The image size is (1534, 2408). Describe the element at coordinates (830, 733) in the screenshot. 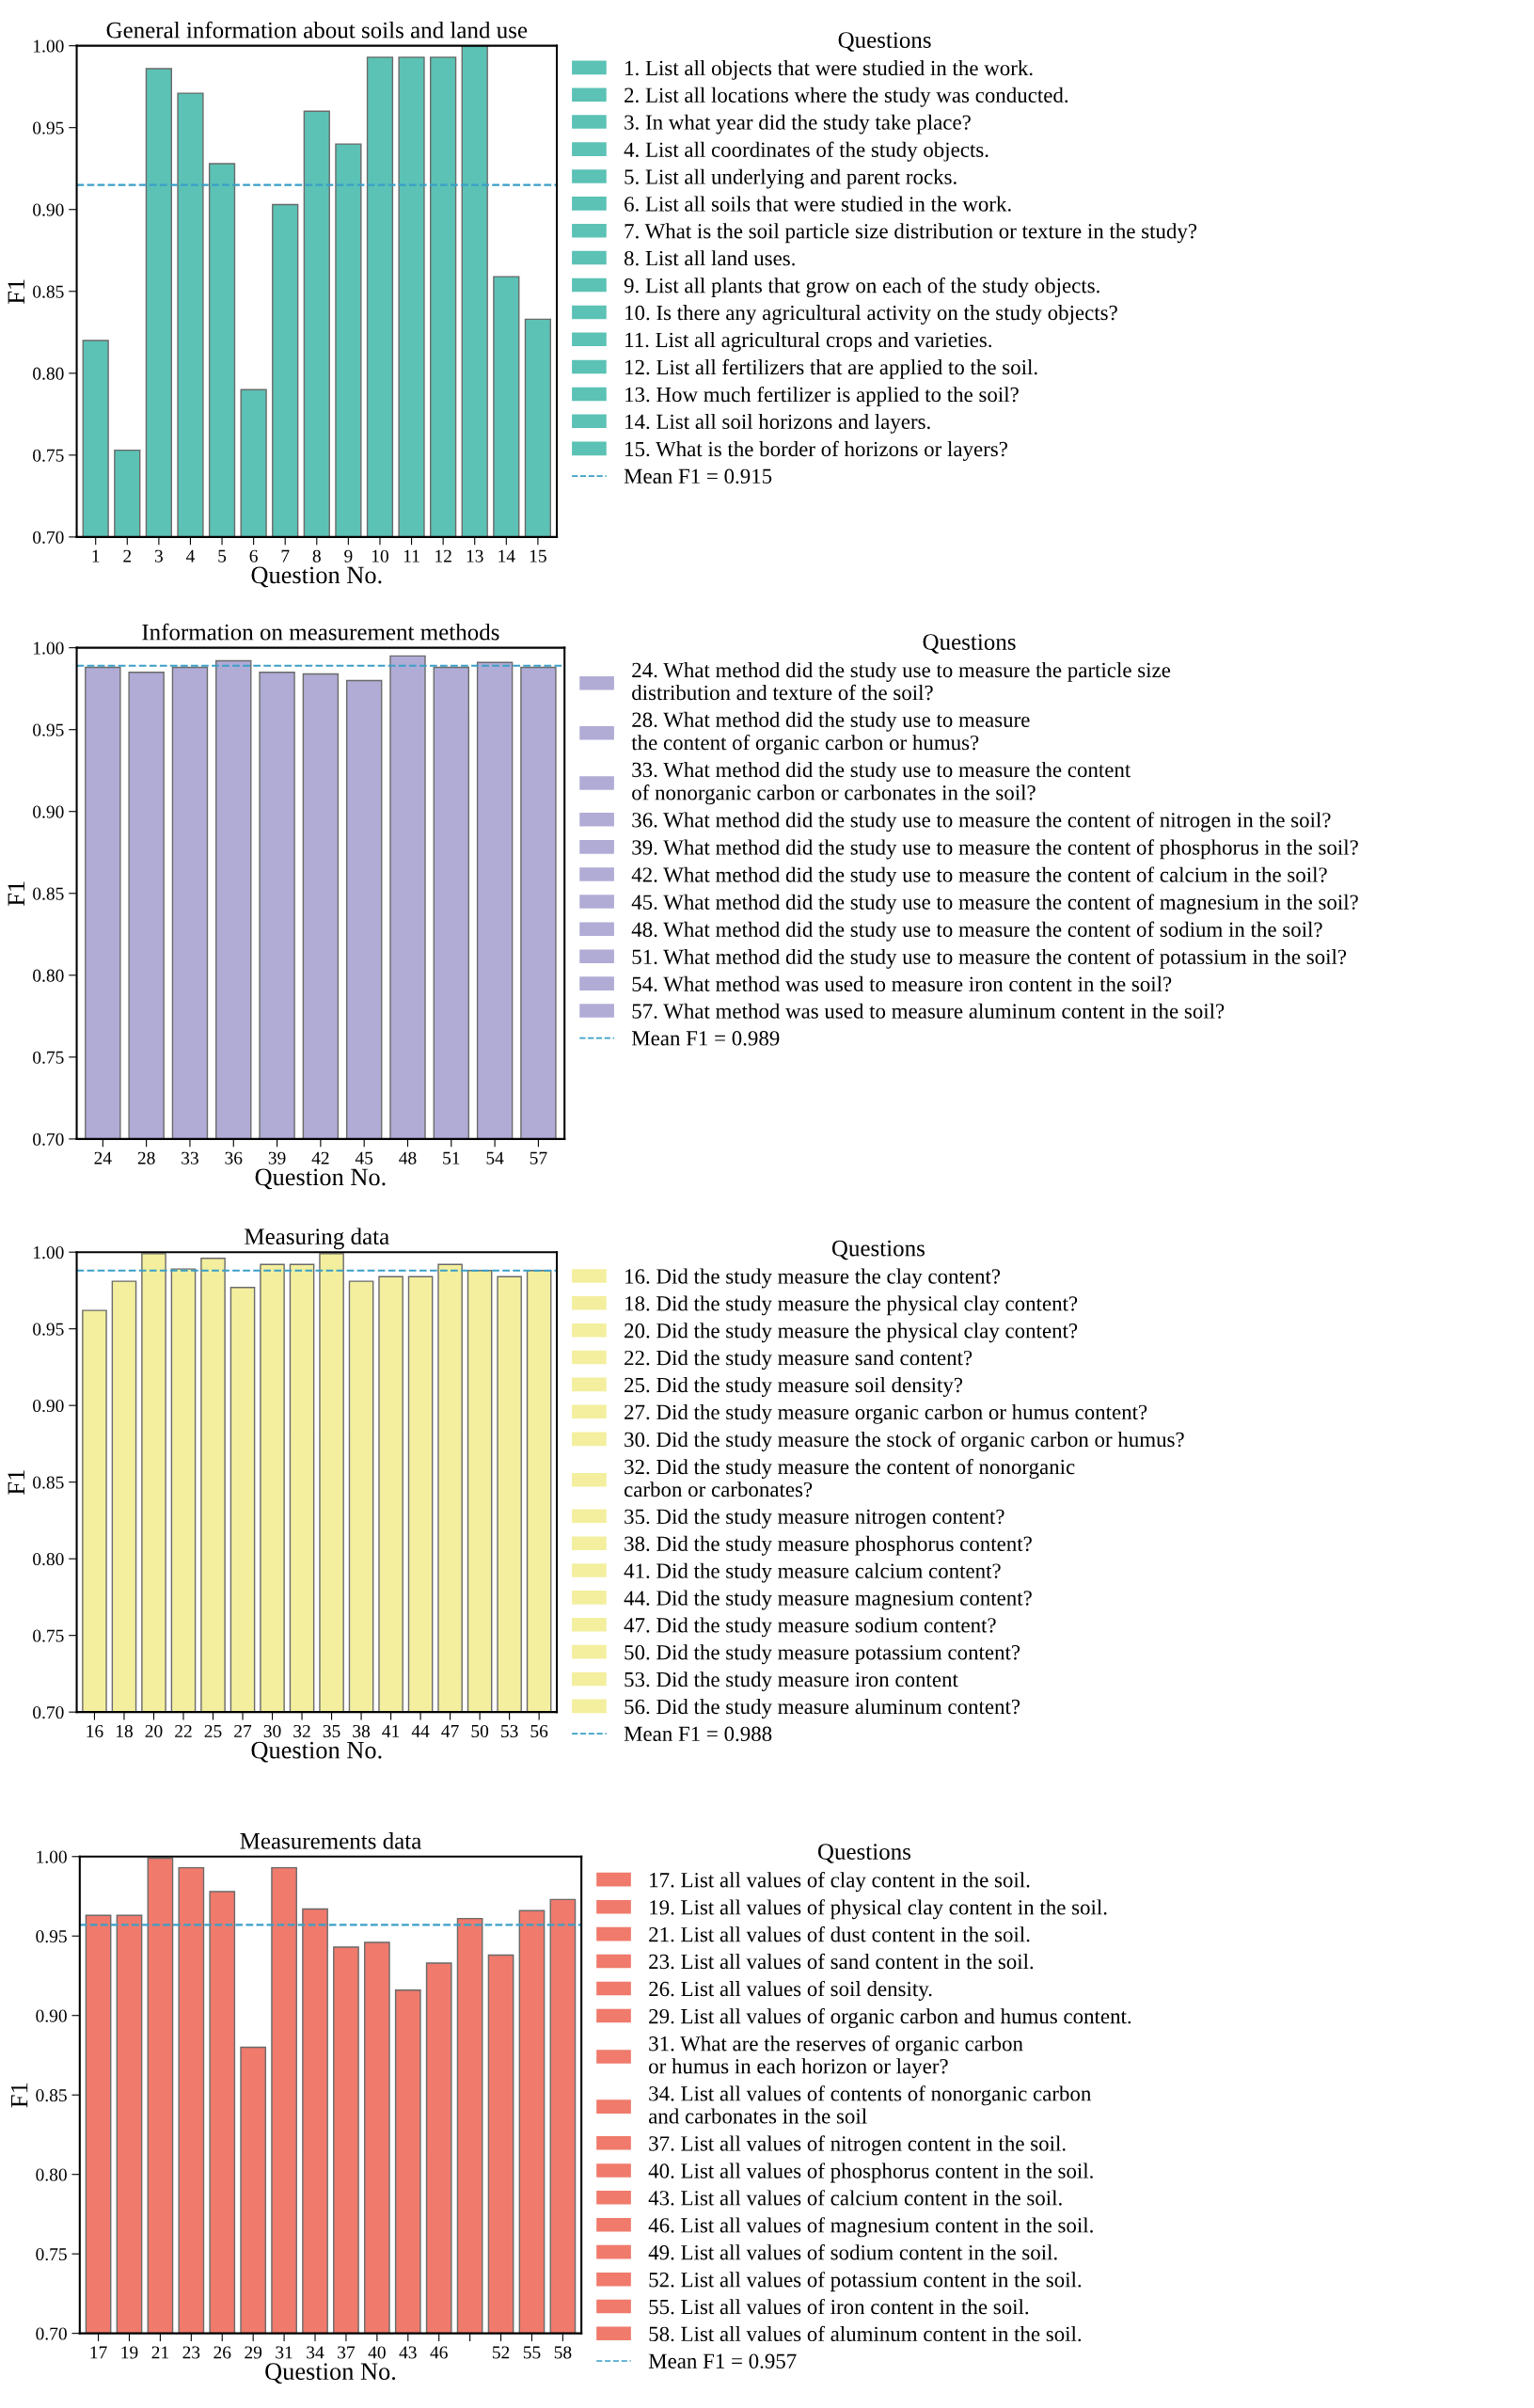

I see `text: 28. What method did the study use to measure the content of organic carbon or humus?` at that location.